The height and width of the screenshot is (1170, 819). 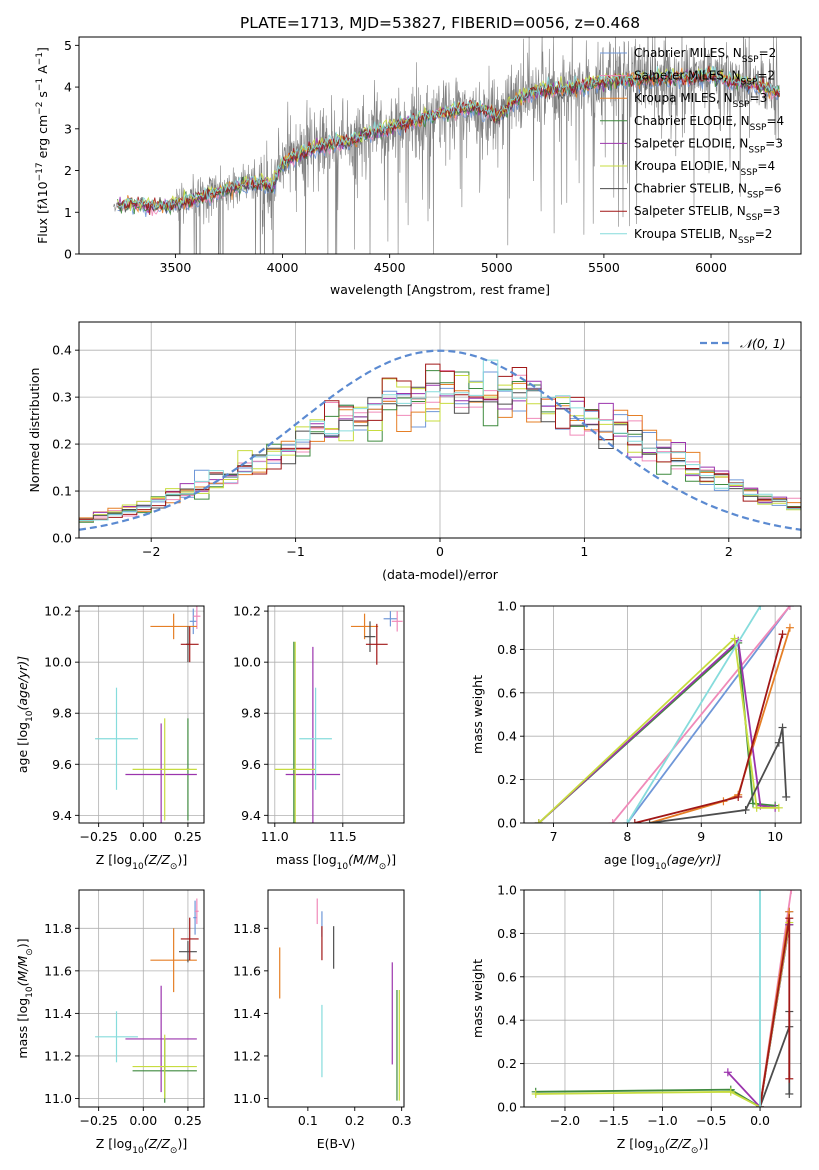 What do you see at coordinates (634, 821) in the screenshot?
I see `series-marker-salpeter-stelib` at bounding box center [634, 821].